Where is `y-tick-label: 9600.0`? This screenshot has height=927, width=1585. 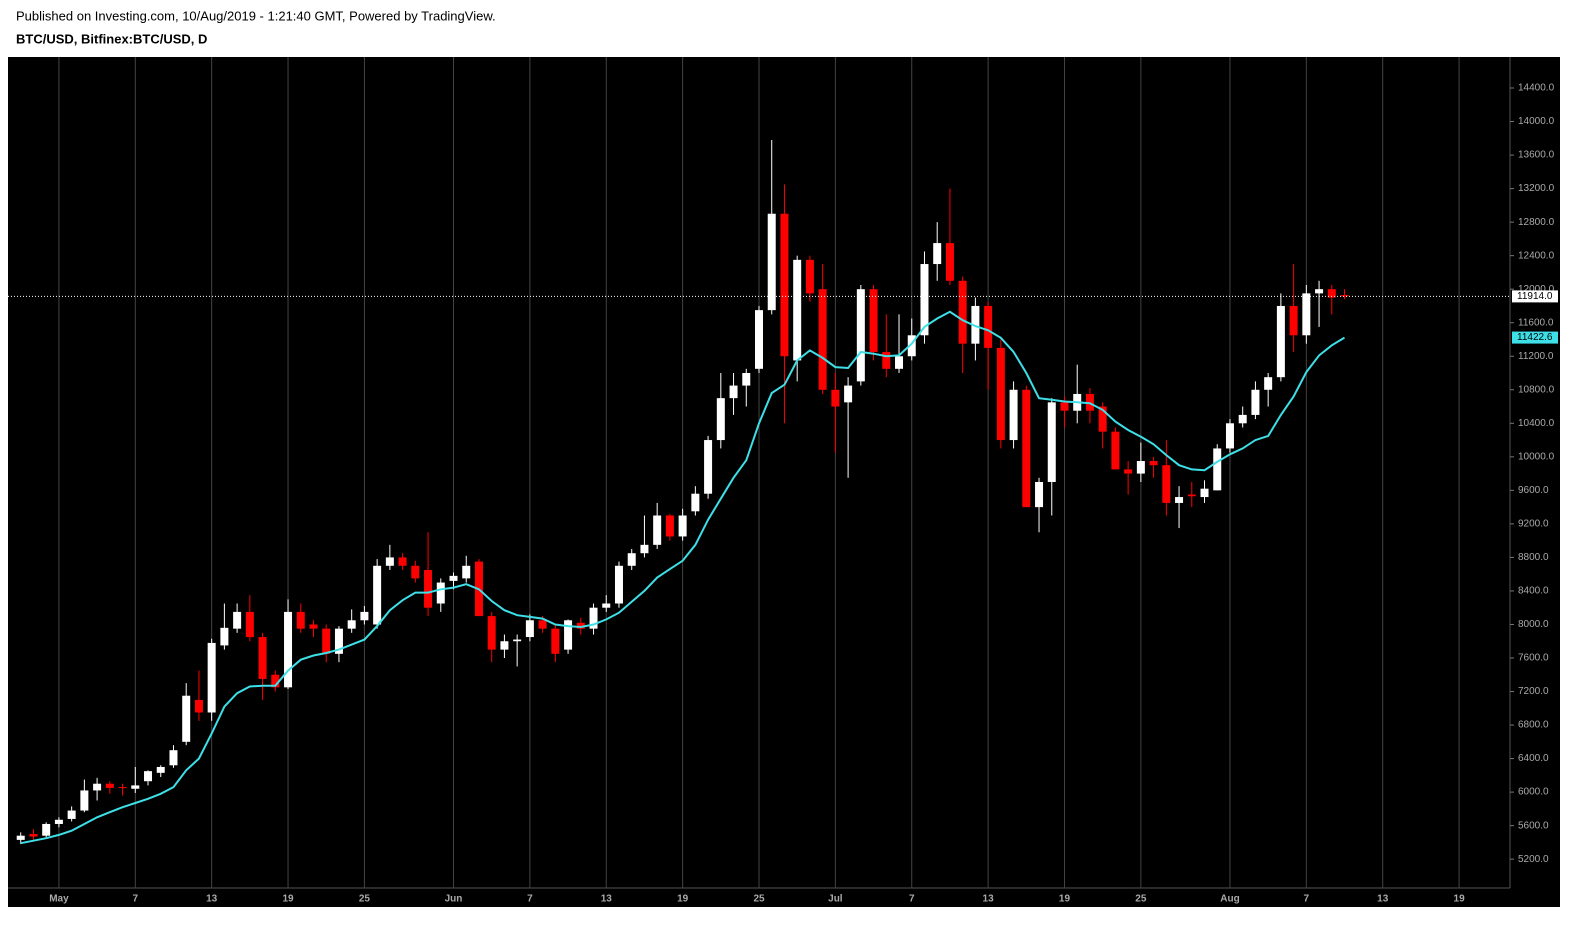 y-tick-label: 9600.0 is located at coordinates (1533, 490).